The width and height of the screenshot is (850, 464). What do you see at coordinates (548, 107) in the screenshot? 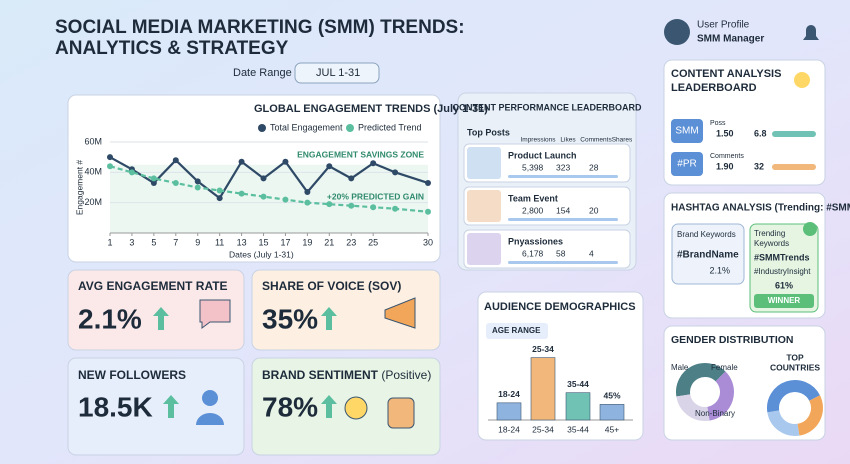
I see `panel-title: CONTENT PERFORMANCE LEADERBOARD` at bounding box center [548, 107].